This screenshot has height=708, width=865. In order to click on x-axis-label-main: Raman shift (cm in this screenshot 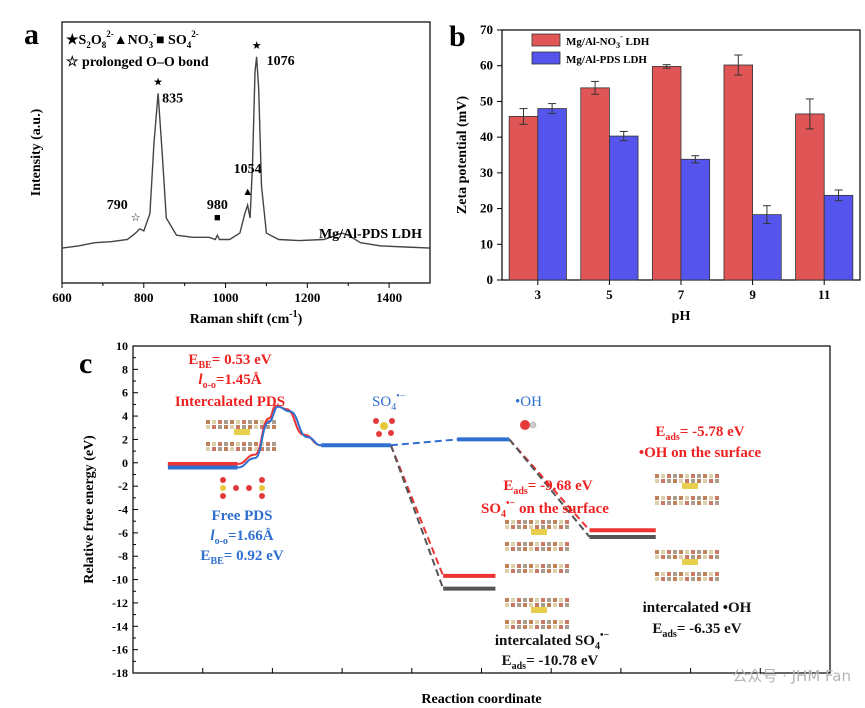, I will do `click(240, 319)`.